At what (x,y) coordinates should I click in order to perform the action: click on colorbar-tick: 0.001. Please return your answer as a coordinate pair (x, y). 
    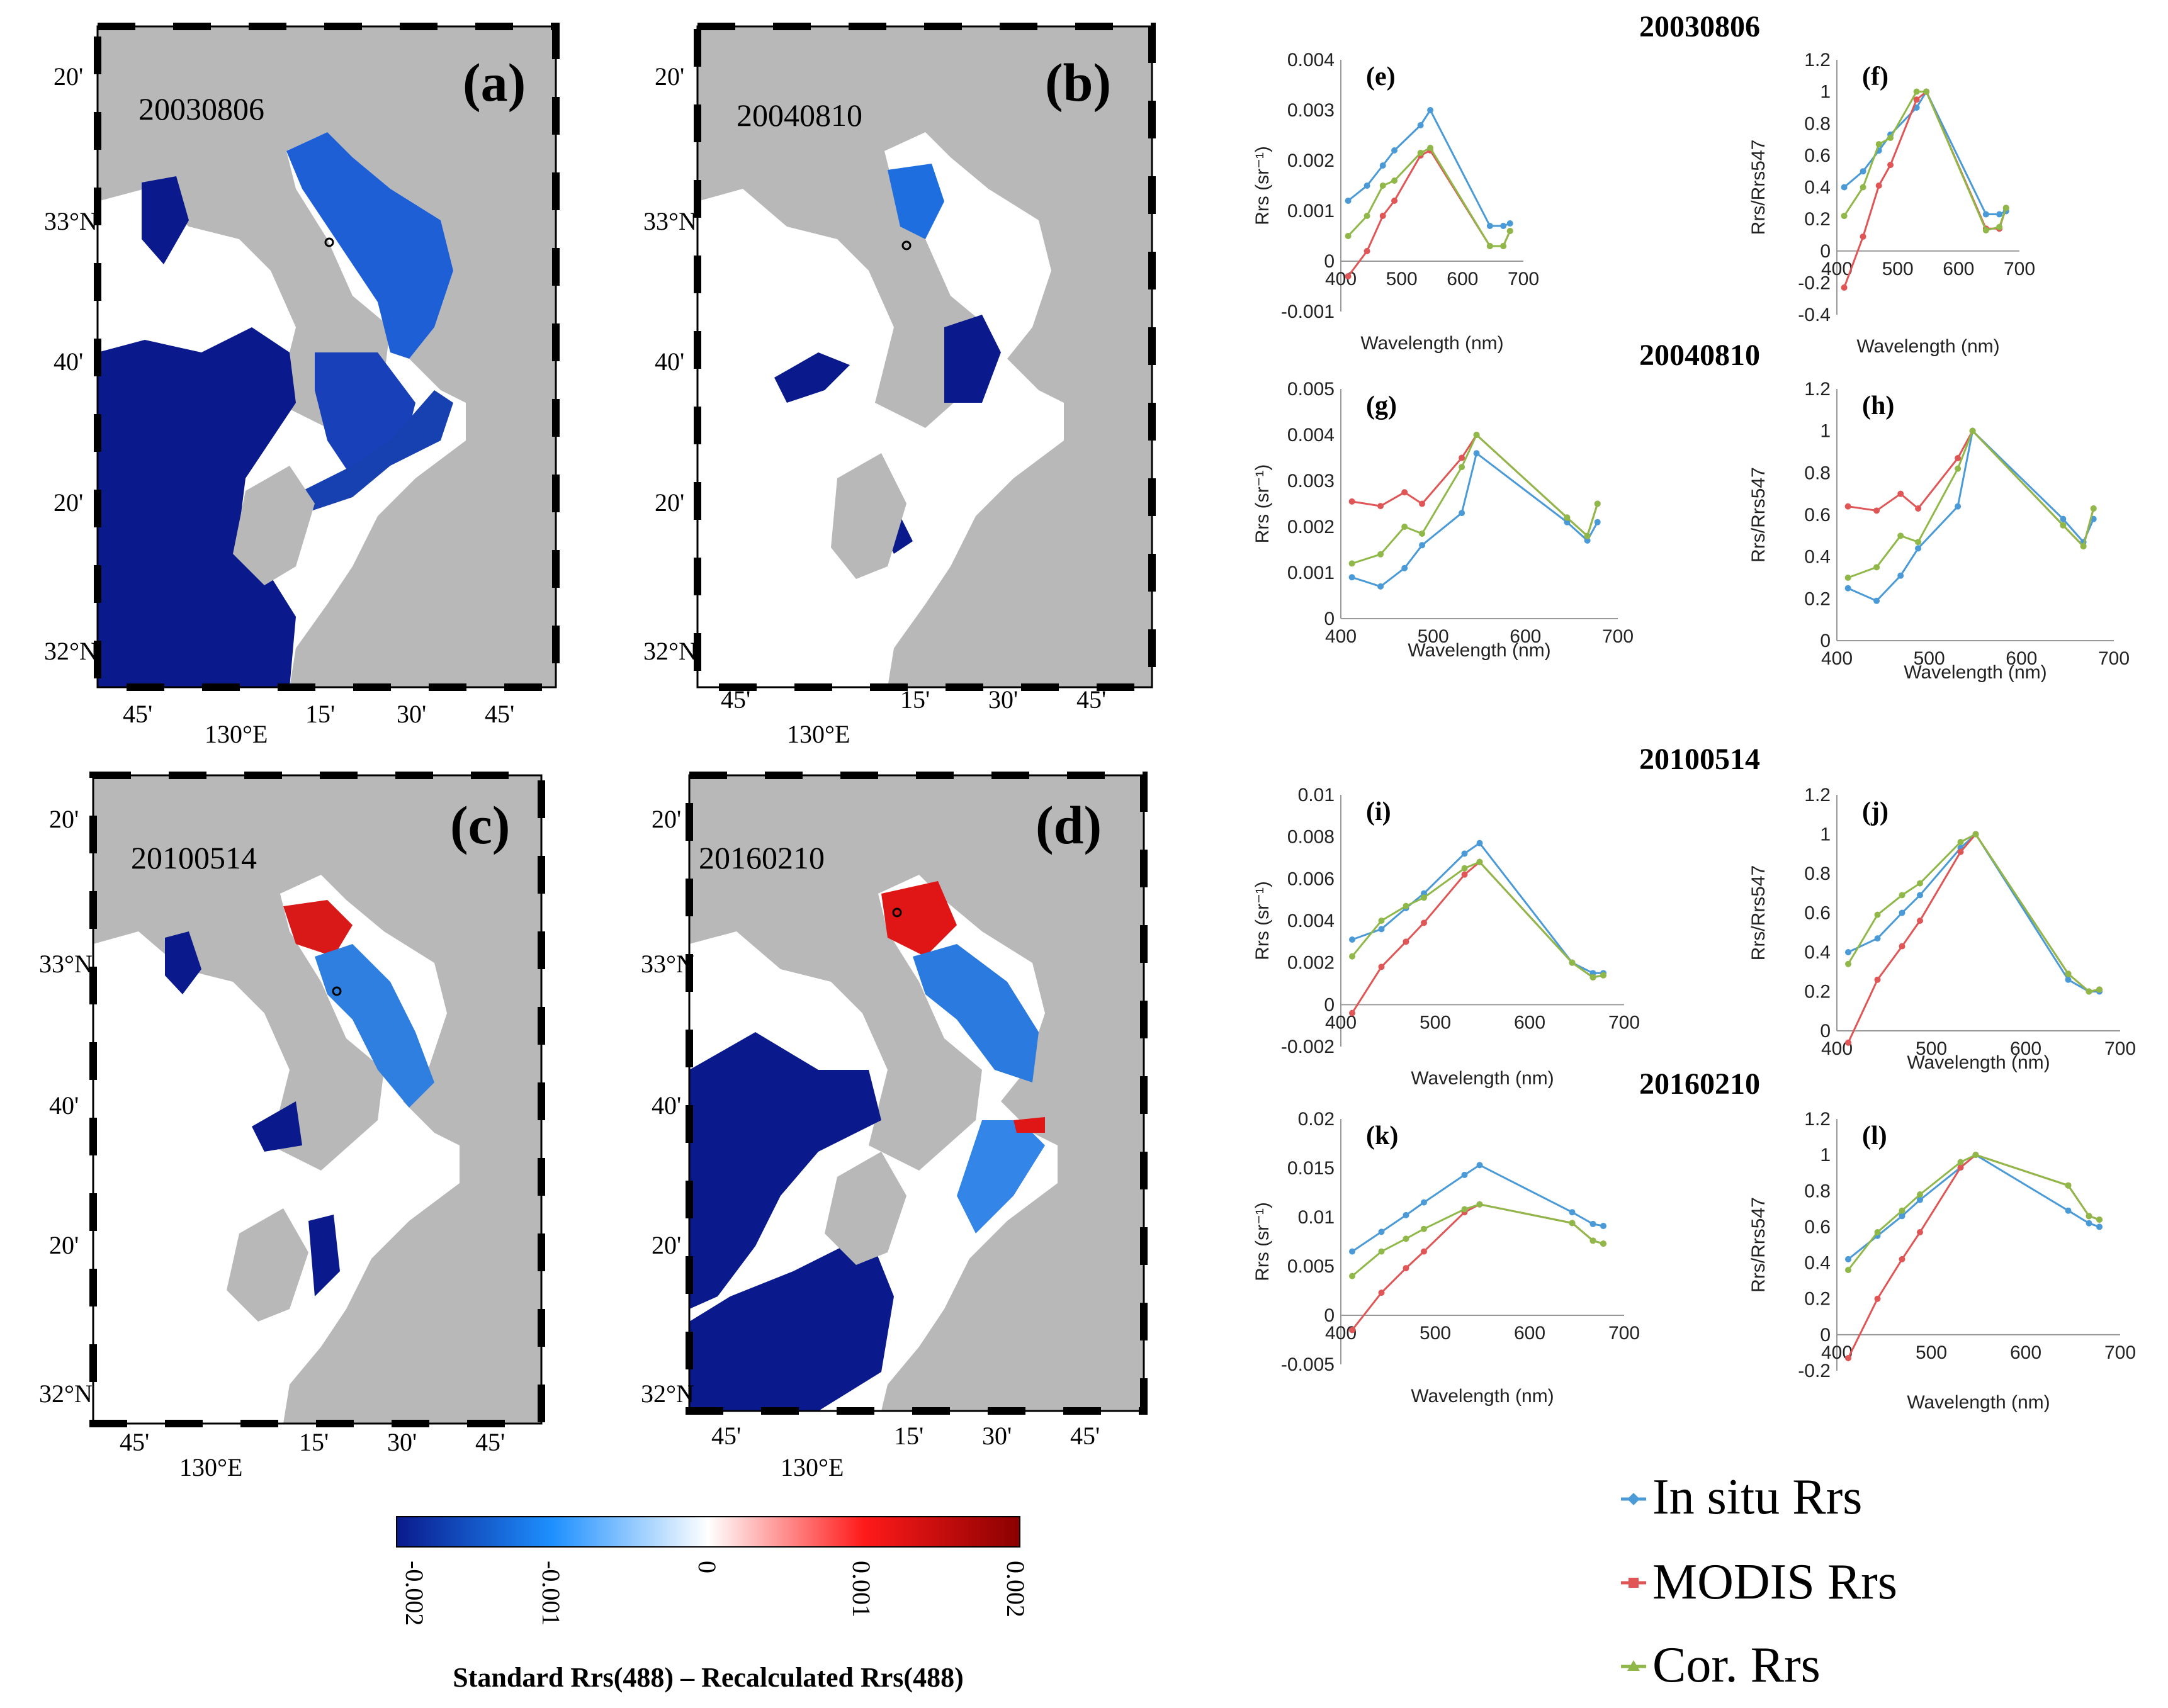
    Looking at the image, I should click on (862, 1589).